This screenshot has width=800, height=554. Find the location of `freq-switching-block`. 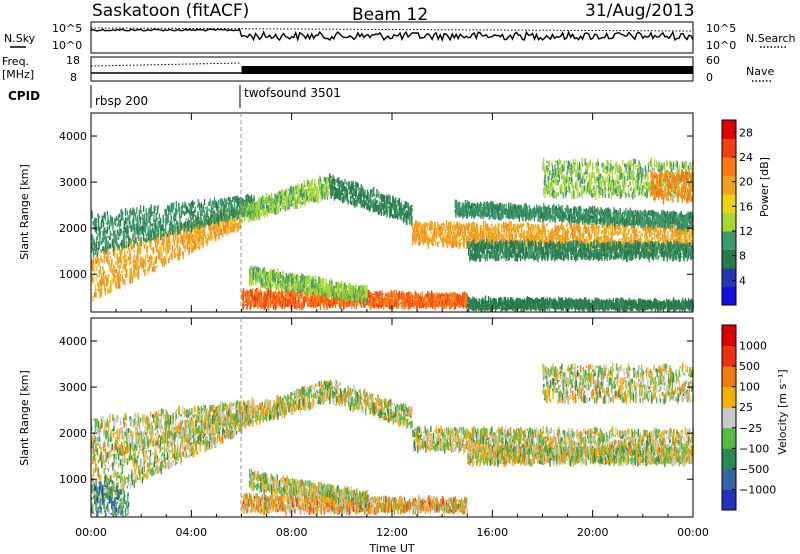

freq-switching-block is located at coordinates (467, 70).